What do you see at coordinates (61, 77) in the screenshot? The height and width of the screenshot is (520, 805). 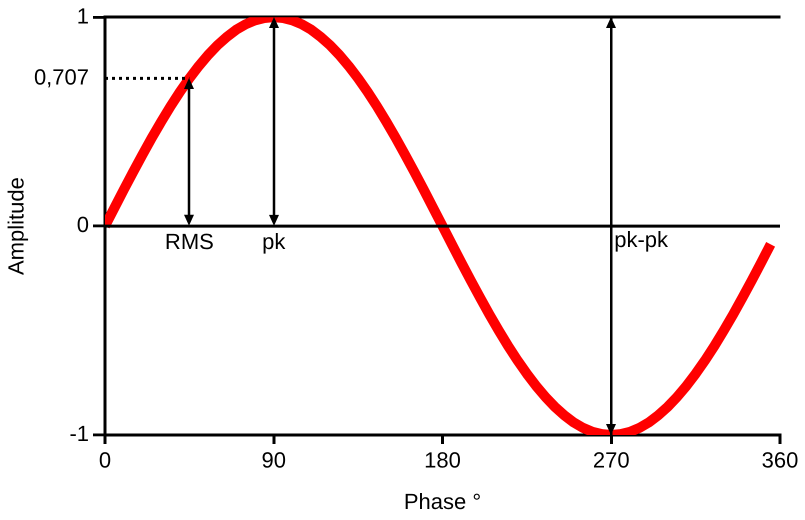 I see `ref-line-label: 0,707` at bounding box center [61, 77].